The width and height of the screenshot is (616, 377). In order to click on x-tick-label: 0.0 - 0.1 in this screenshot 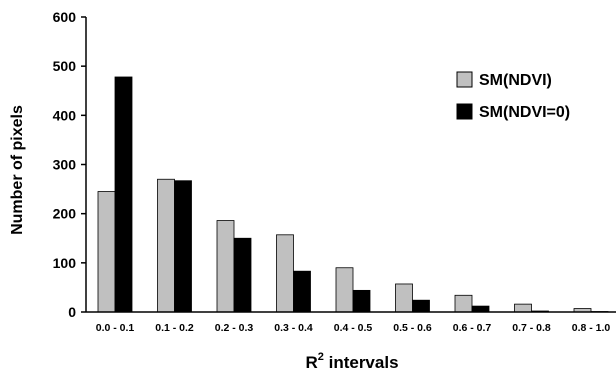, I will do `click(115, 328)`.